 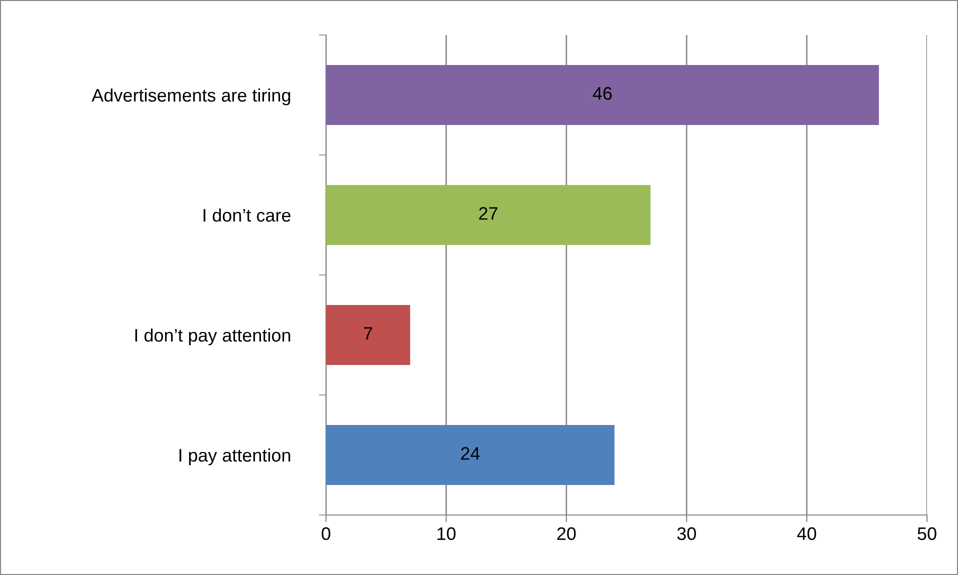 What do you see at coordinates (191, 97) in the screenshot?
I see `y-tick-label: Advertisements are tiring` at bounding box center [191, 97].